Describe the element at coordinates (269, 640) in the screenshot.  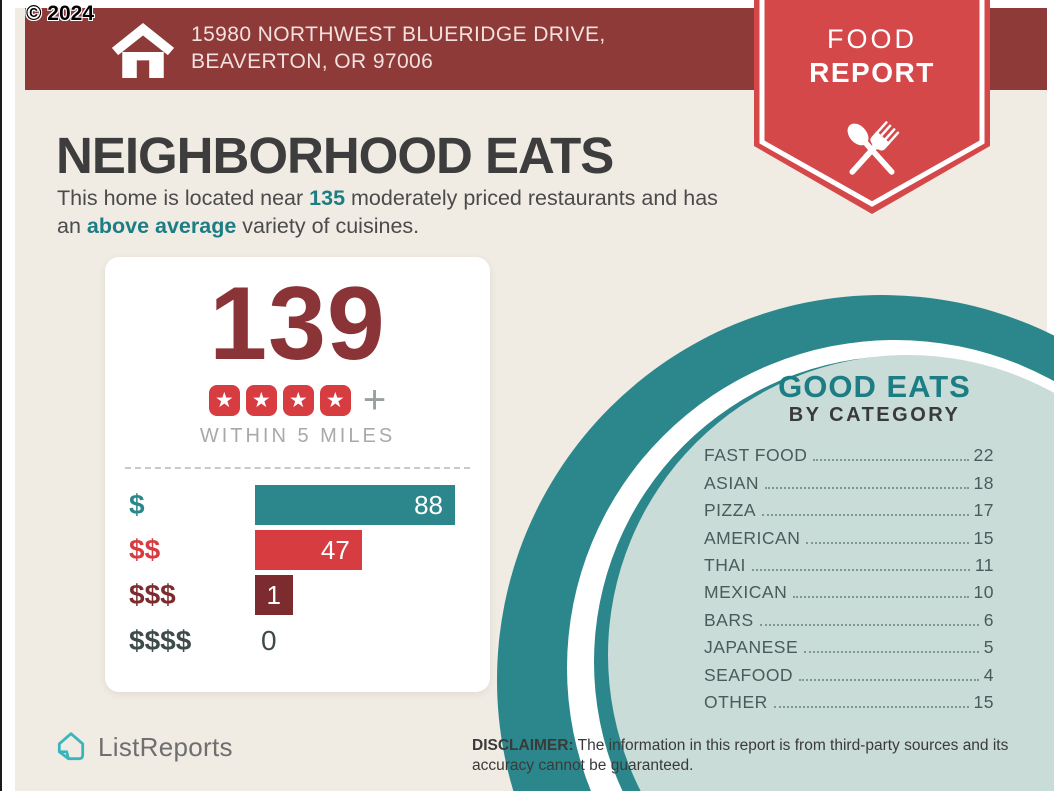
I see `price-tier-value: 0` at that location.